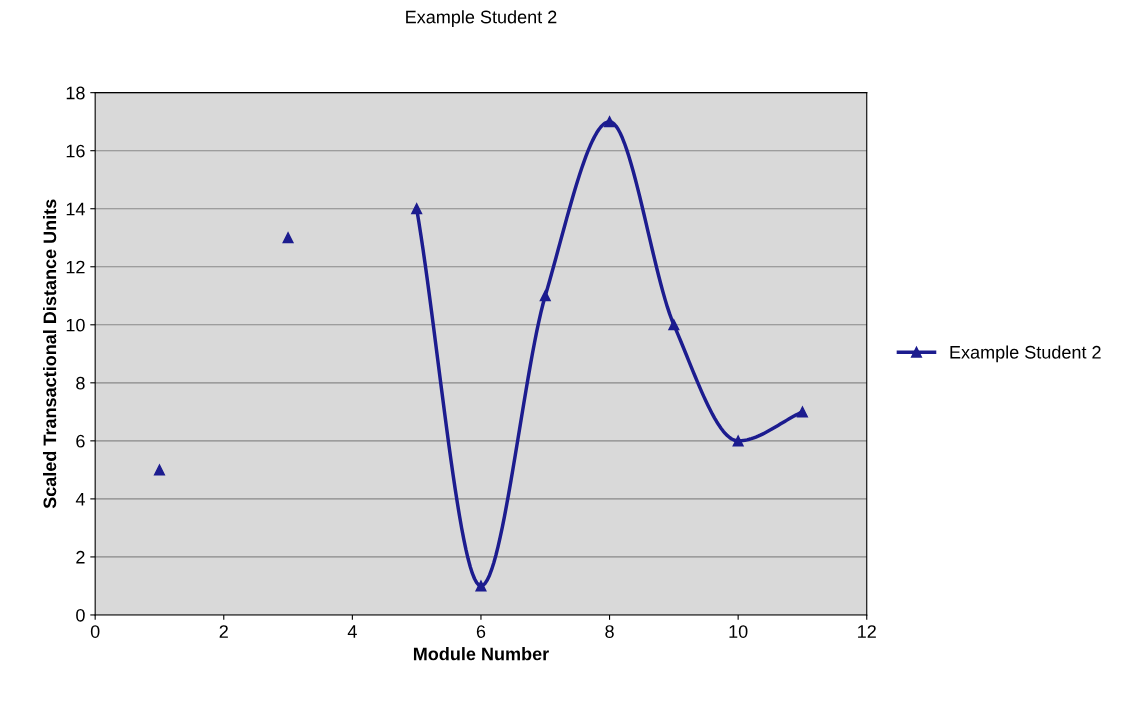  What do you see at coordinates (867, 631) in the screenshot?
I see `x-tick-label: 12` at bounding box center [867, 631].